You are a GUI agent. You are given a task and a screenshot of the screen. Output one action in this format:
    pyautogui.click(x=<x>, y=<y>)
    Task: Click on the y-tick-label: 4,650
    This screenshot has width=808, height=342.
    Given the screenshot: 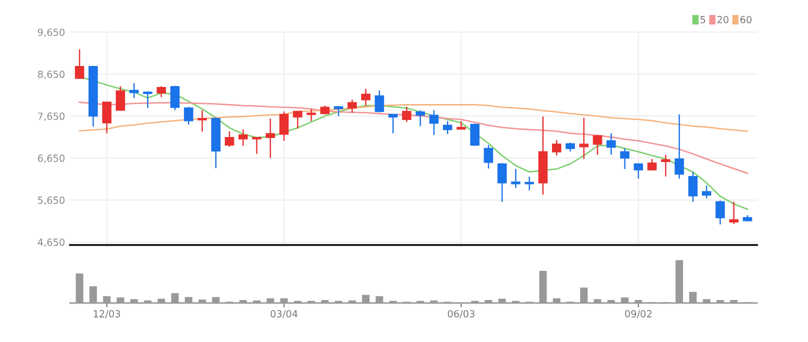 What is the action you would take?
    pyautogui.click(x=51, y=242)
    